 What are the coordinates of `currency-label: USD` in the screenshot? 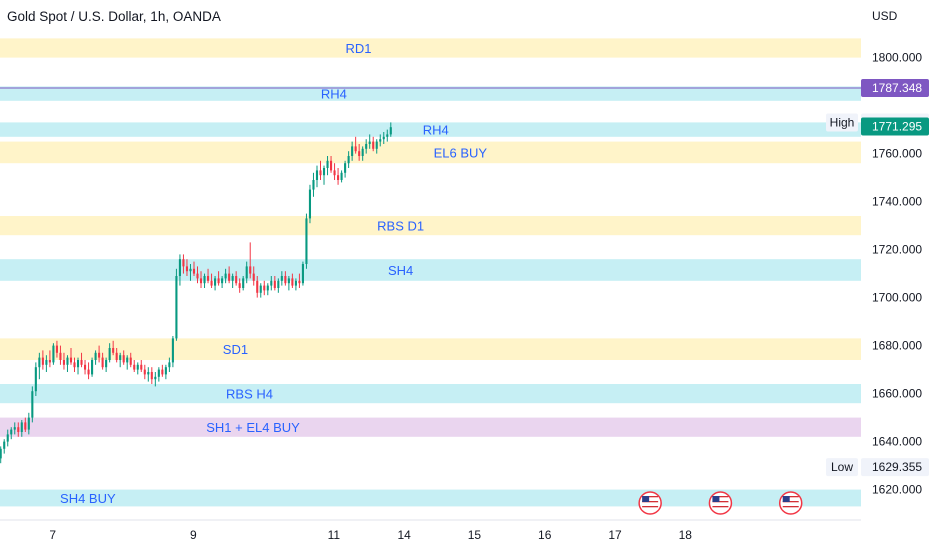 It's located at (885, 16).